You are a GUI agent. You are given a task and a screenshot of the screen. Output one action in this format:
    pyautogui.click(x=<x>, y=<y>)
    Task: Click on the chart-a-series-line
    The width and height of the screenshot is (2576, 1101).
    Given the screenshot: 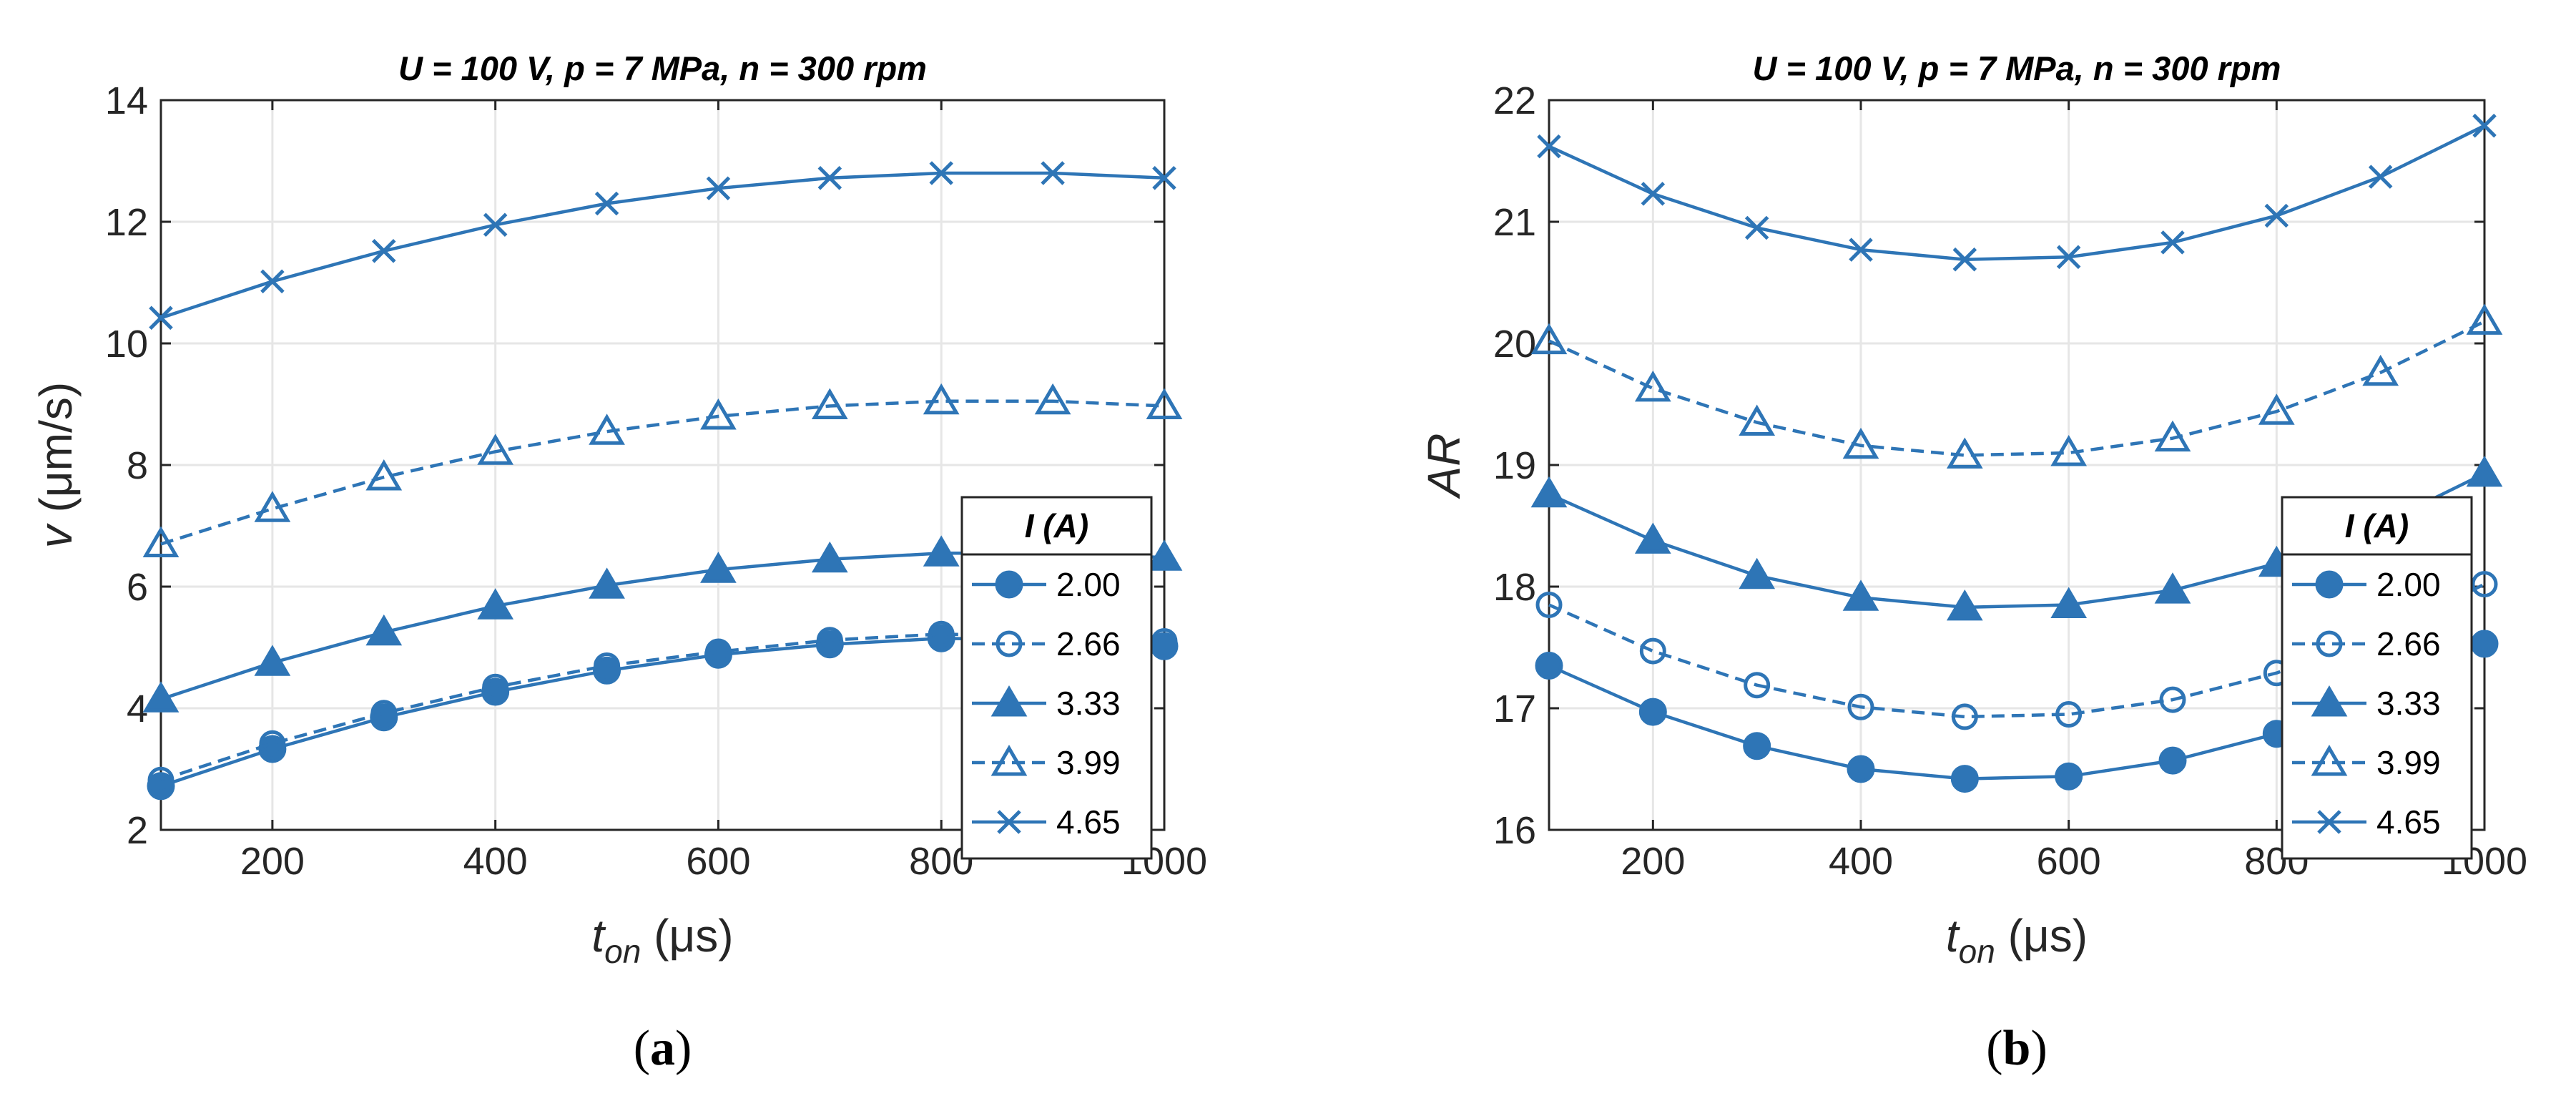 What is the action you would take?
    pyautogui.click(x=663, y=246)
    